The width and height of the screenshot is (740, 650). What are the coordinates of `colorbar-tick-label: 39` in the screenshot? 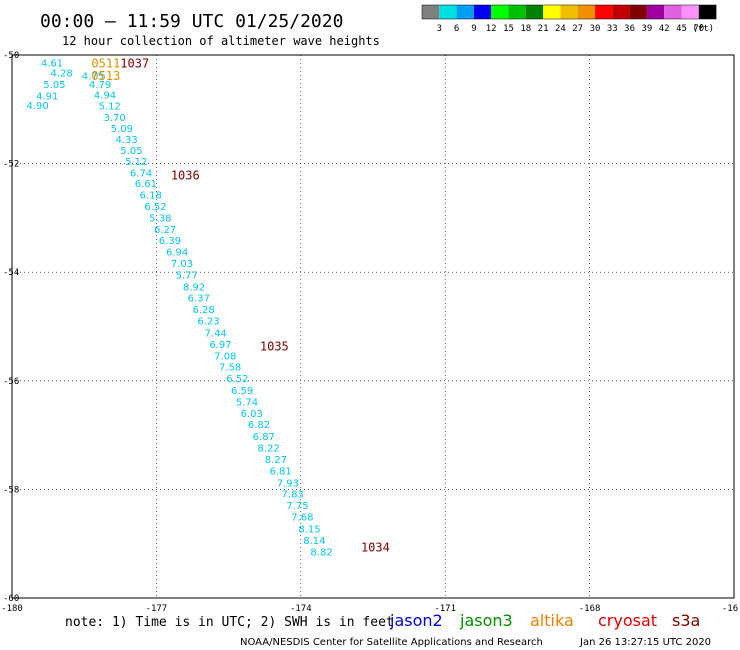 It's located at (646, 29).